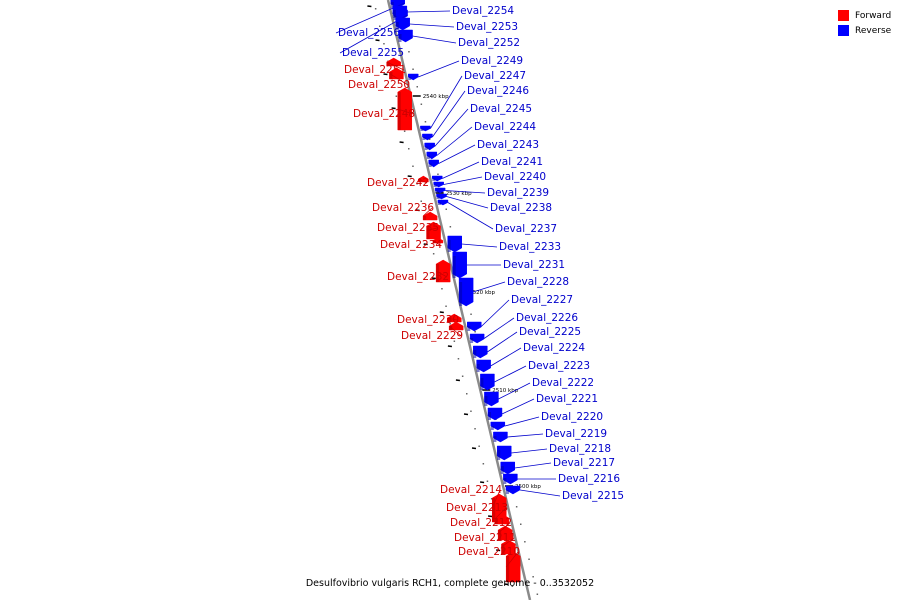  What do you see at coordinates (542, 300) in the screenshot?
I see `gene-label: Deval_2227` at bounding box center [542, 300].